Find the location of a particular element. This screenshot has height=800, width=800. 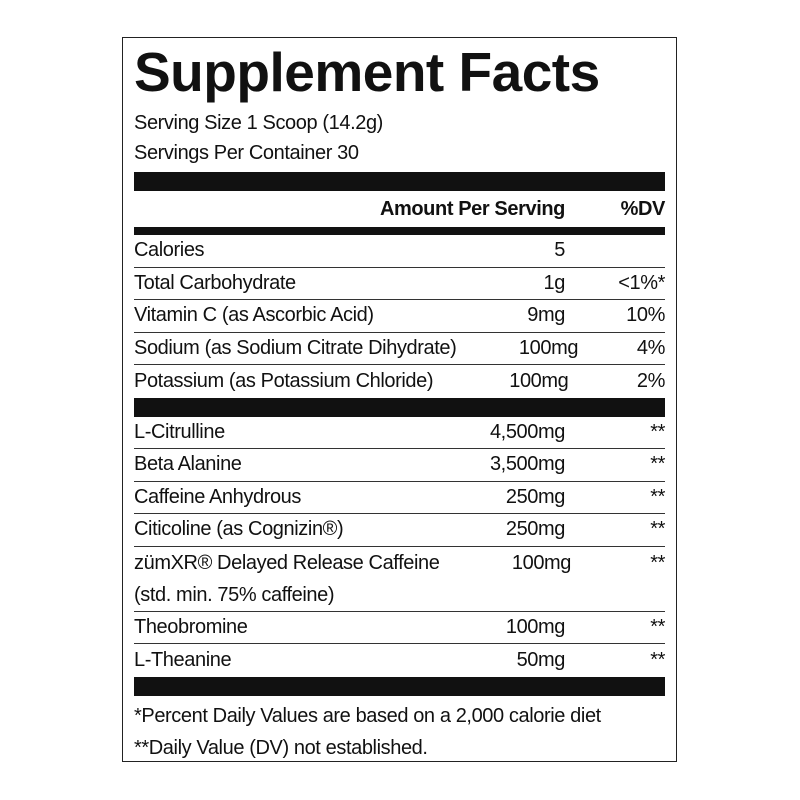

amount: 4,500mg is located at coordinates (527, 431).